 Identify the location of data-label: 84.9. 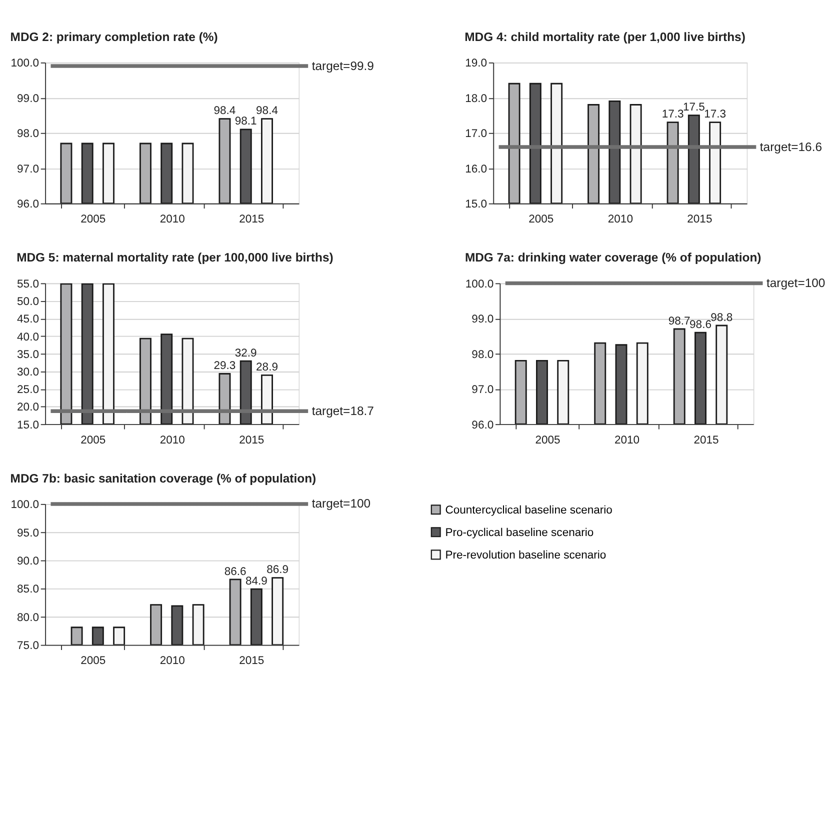
(256, 581).